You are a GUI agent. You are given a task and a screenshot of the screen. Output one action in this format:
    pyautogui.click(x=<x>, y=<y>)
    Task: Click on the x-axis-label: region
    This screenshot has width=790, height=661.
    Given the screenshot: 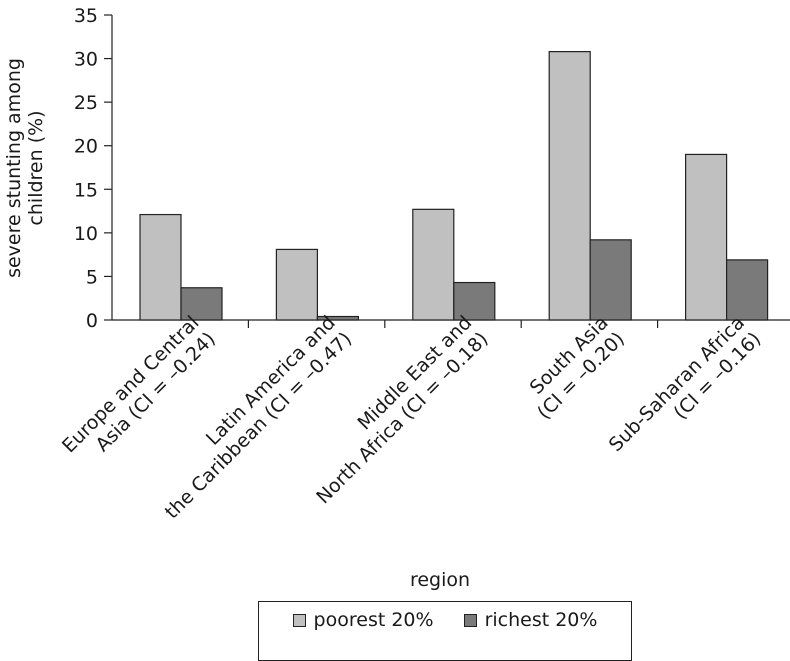 What is the action you would take?
    pyautogui.click(x=440, y=580)
    